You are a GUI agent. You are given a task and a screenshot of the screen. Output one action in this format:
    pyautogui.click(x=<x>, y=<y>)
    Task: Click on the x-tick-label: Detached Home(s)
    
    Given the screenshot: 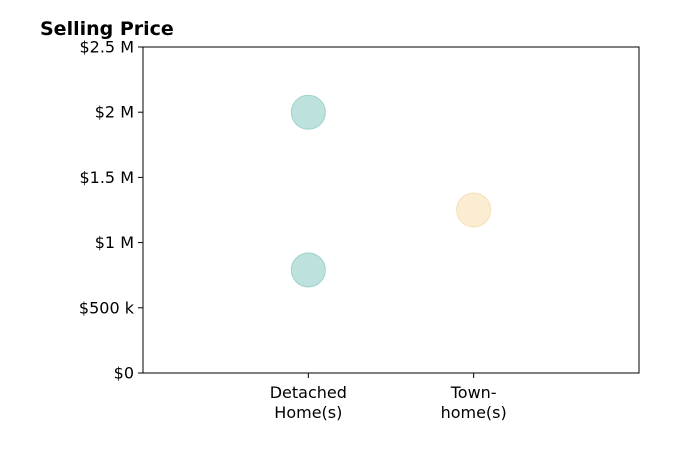 What is the action you would take?
    pyautogui.click(x=308, y=402)
    